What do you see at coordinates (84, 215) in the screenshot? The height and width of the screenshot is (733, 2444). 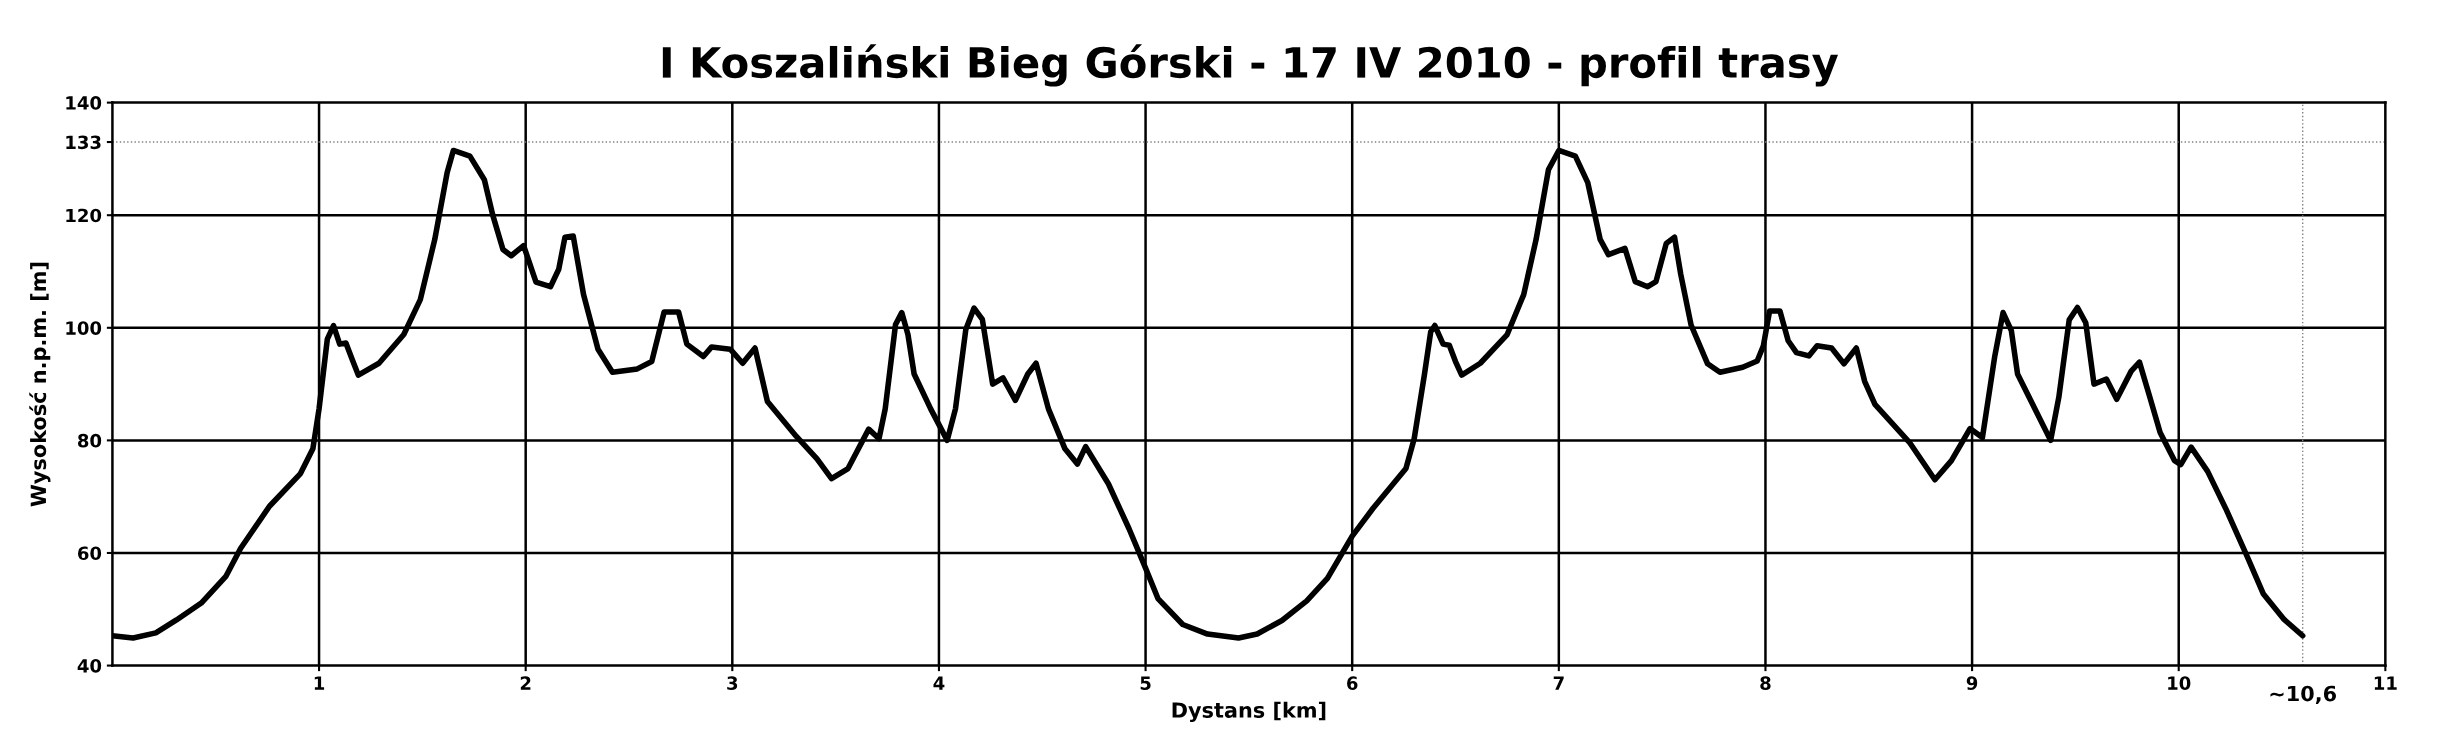 I see `y-tick-label: 120` at bounding box center [84, 215].